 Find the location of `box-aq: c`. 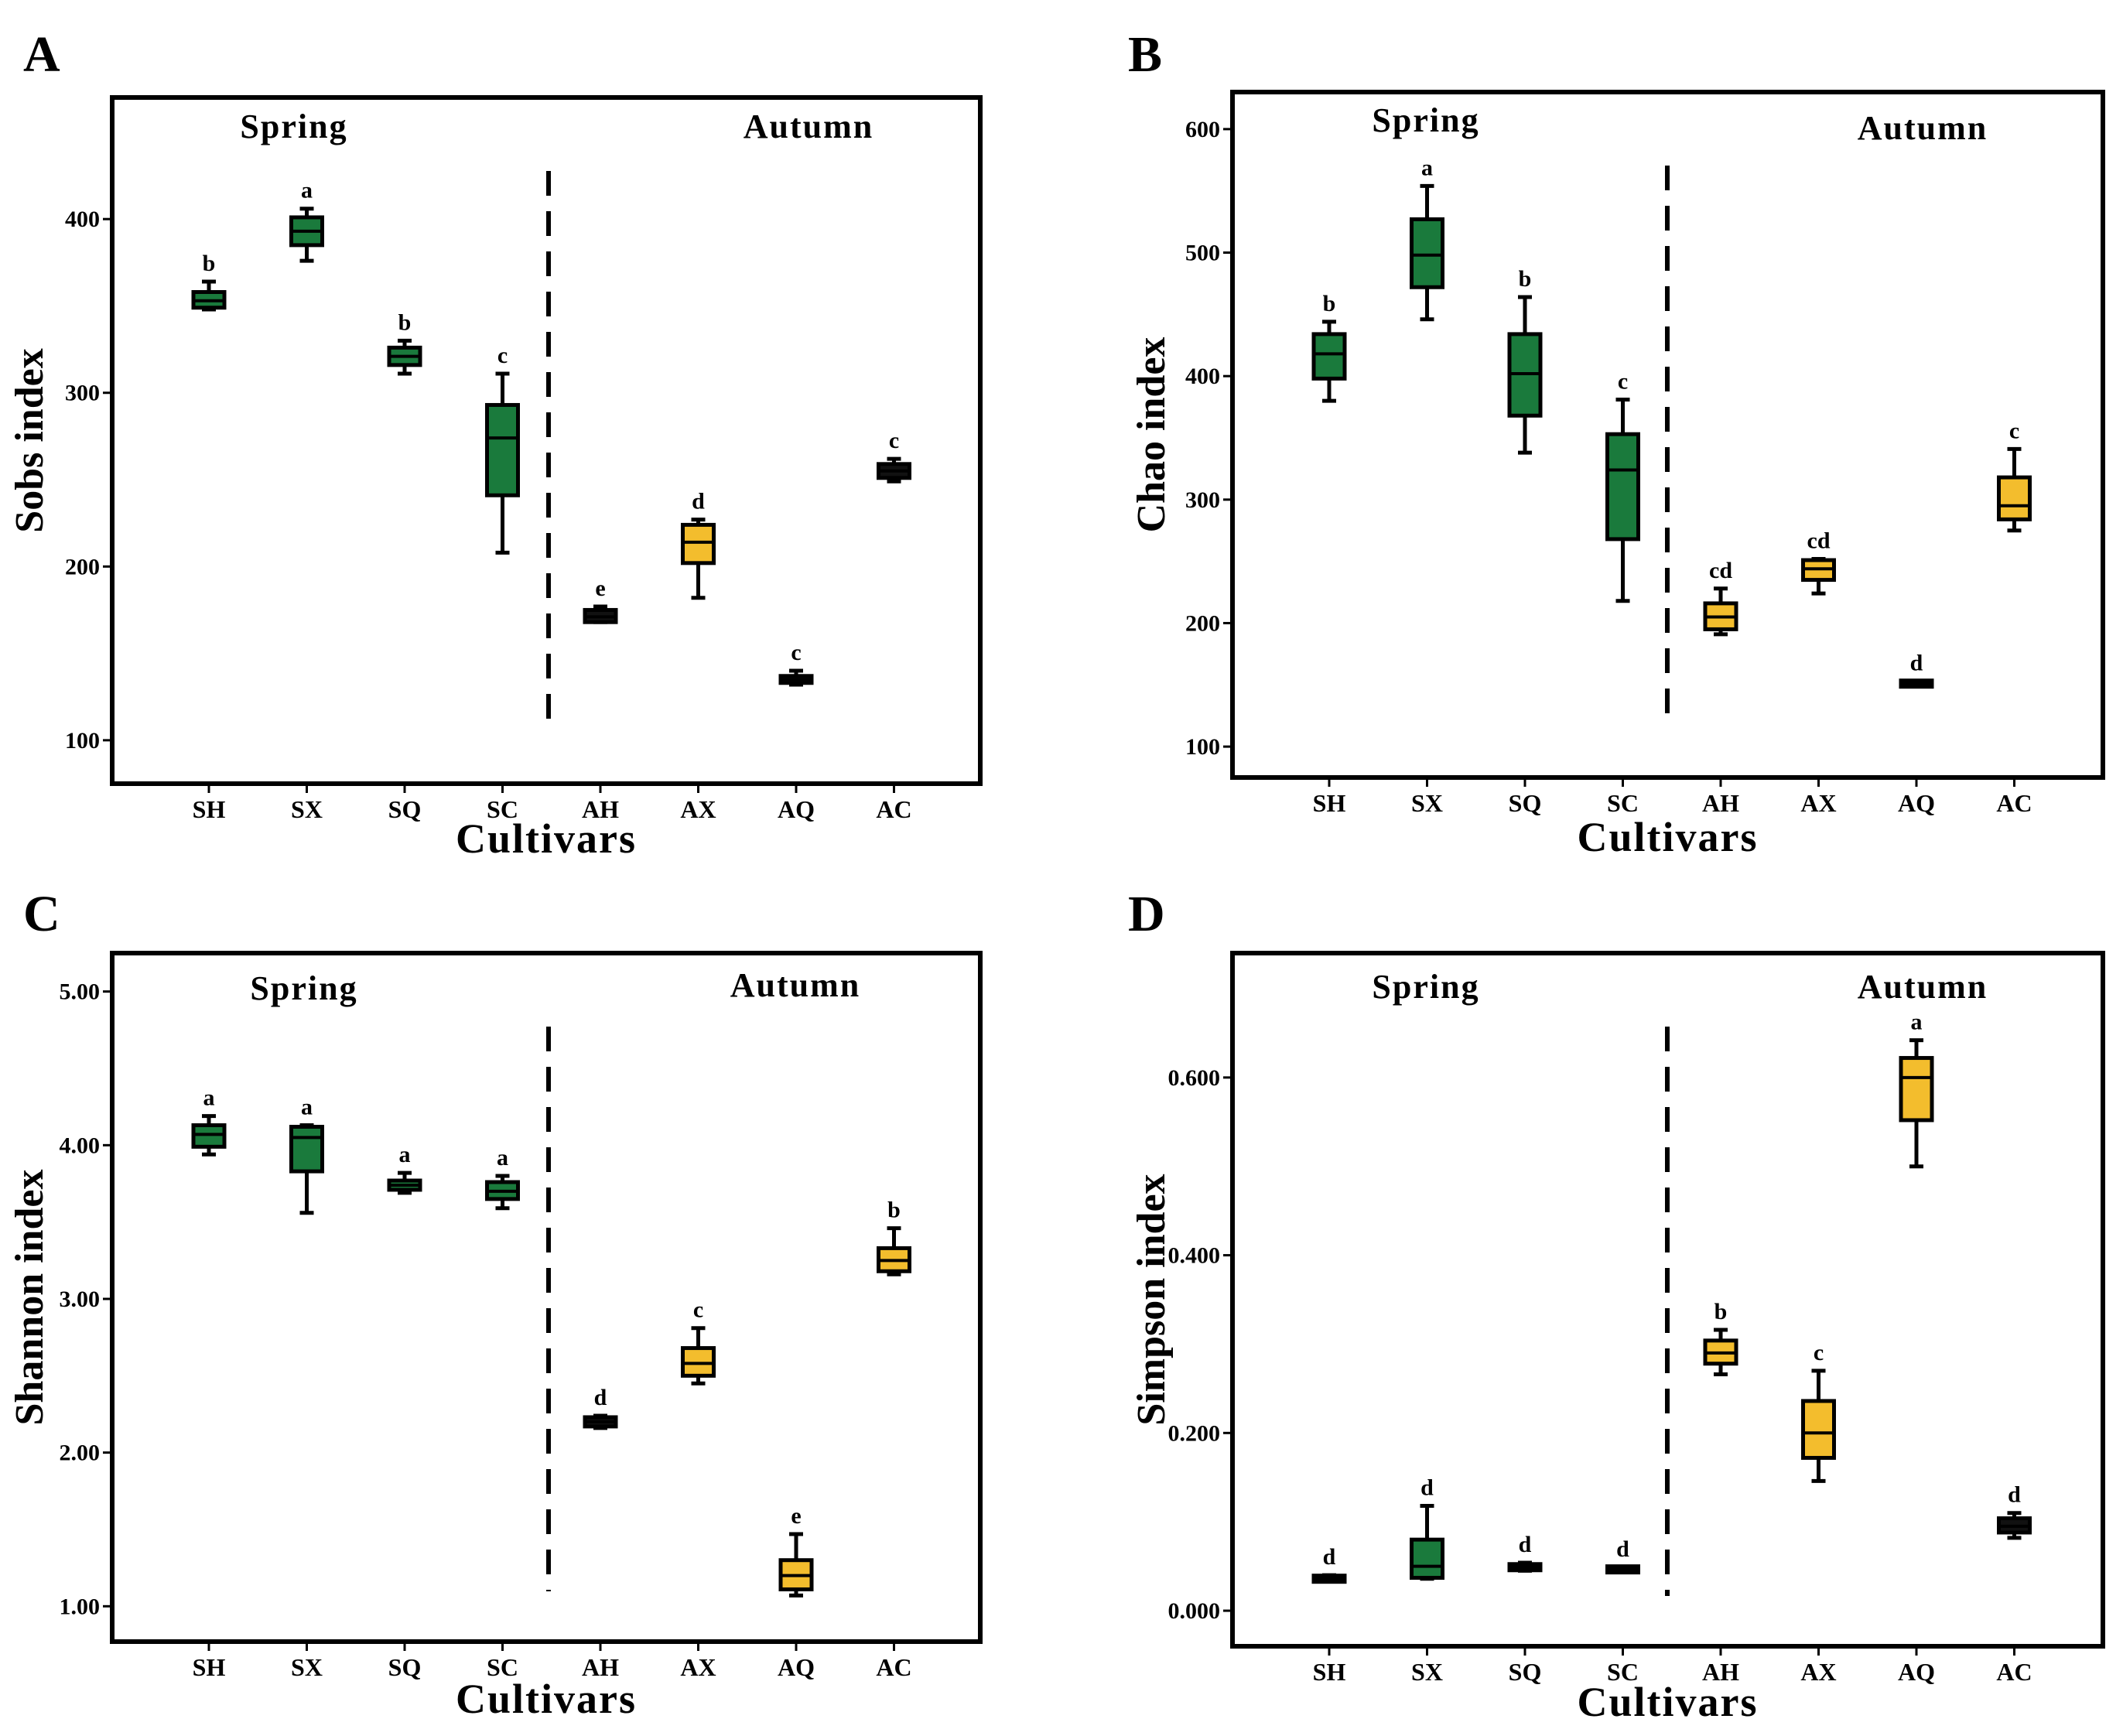

box-aq: c is located at coordinates (796, 663).